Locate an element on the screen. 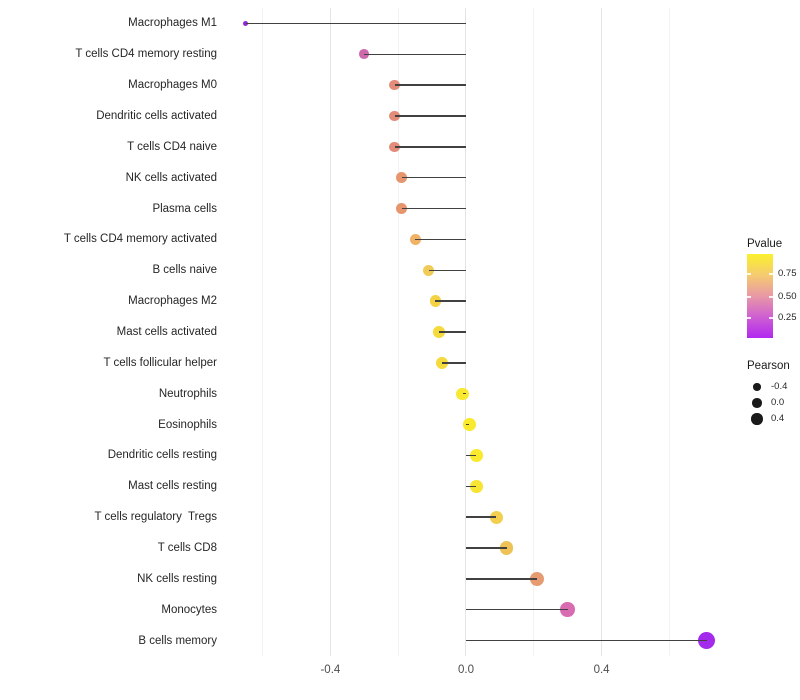 This screenshot has height=700, width=800. y-axis-label: B cells memory is located at coordinates (177, 640).